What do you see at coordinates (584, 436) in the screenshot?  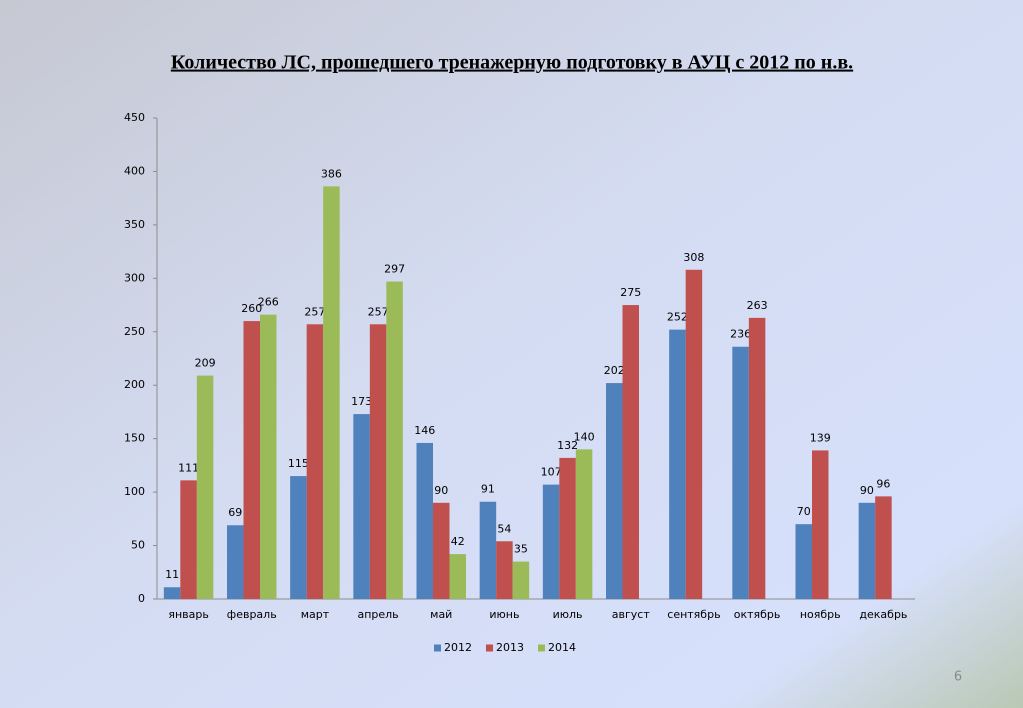 I see `data-label: 140` at bounding box center [584, 436].